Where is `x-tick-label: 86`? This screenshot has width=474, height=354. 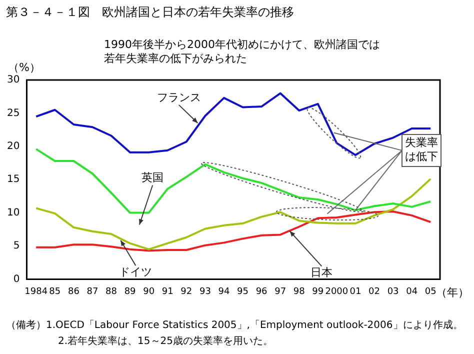 x-tick-label: 86 is located at coordinates (74, 291).